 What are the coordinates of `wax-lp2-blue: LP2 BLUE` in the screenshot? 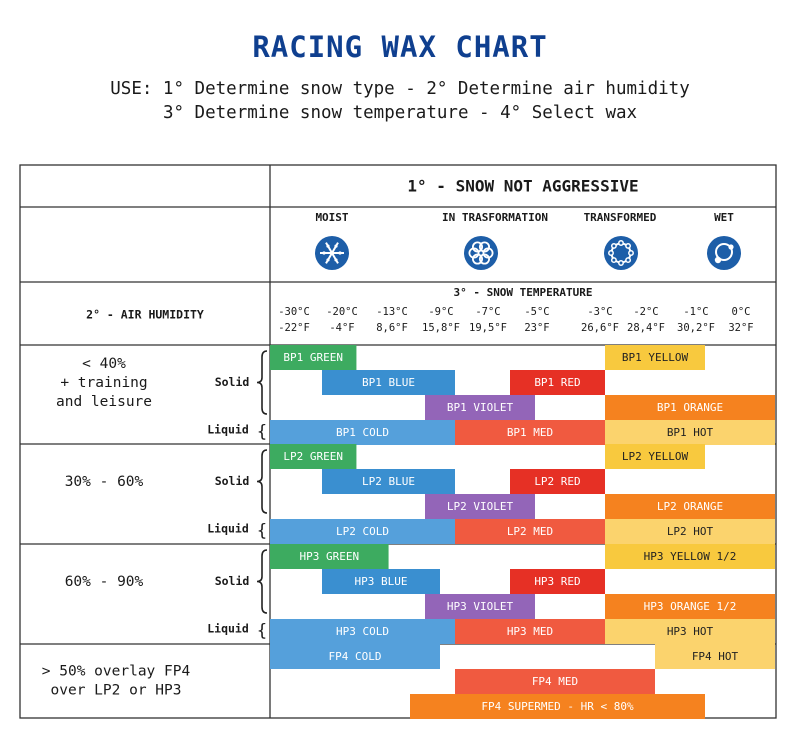 It's located at (388, 481).